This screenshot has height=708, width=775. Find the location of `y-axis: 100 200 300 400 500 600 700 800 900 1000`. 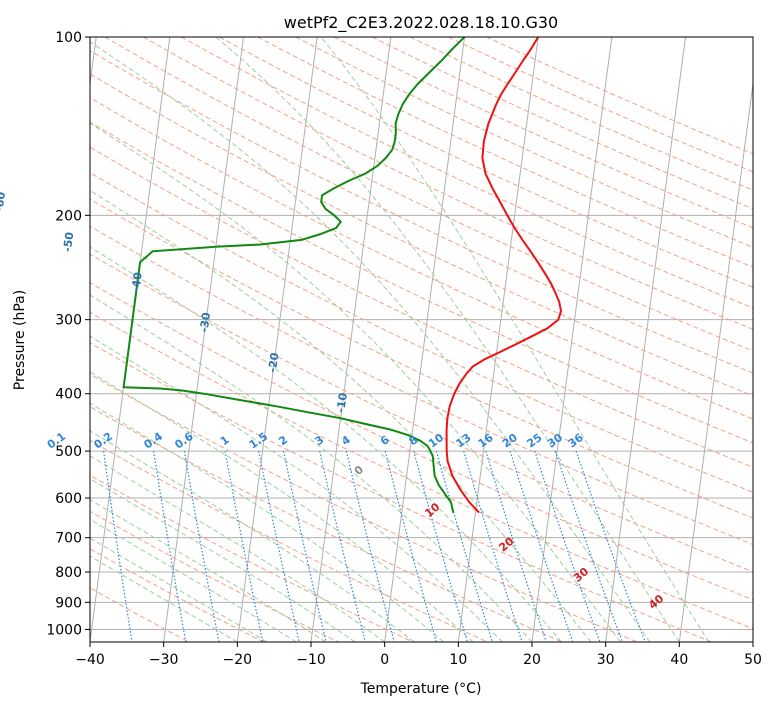

y-axis: 100 200 300 400 500 600 700 800 900 1000 is located at coordinates (68, 334).